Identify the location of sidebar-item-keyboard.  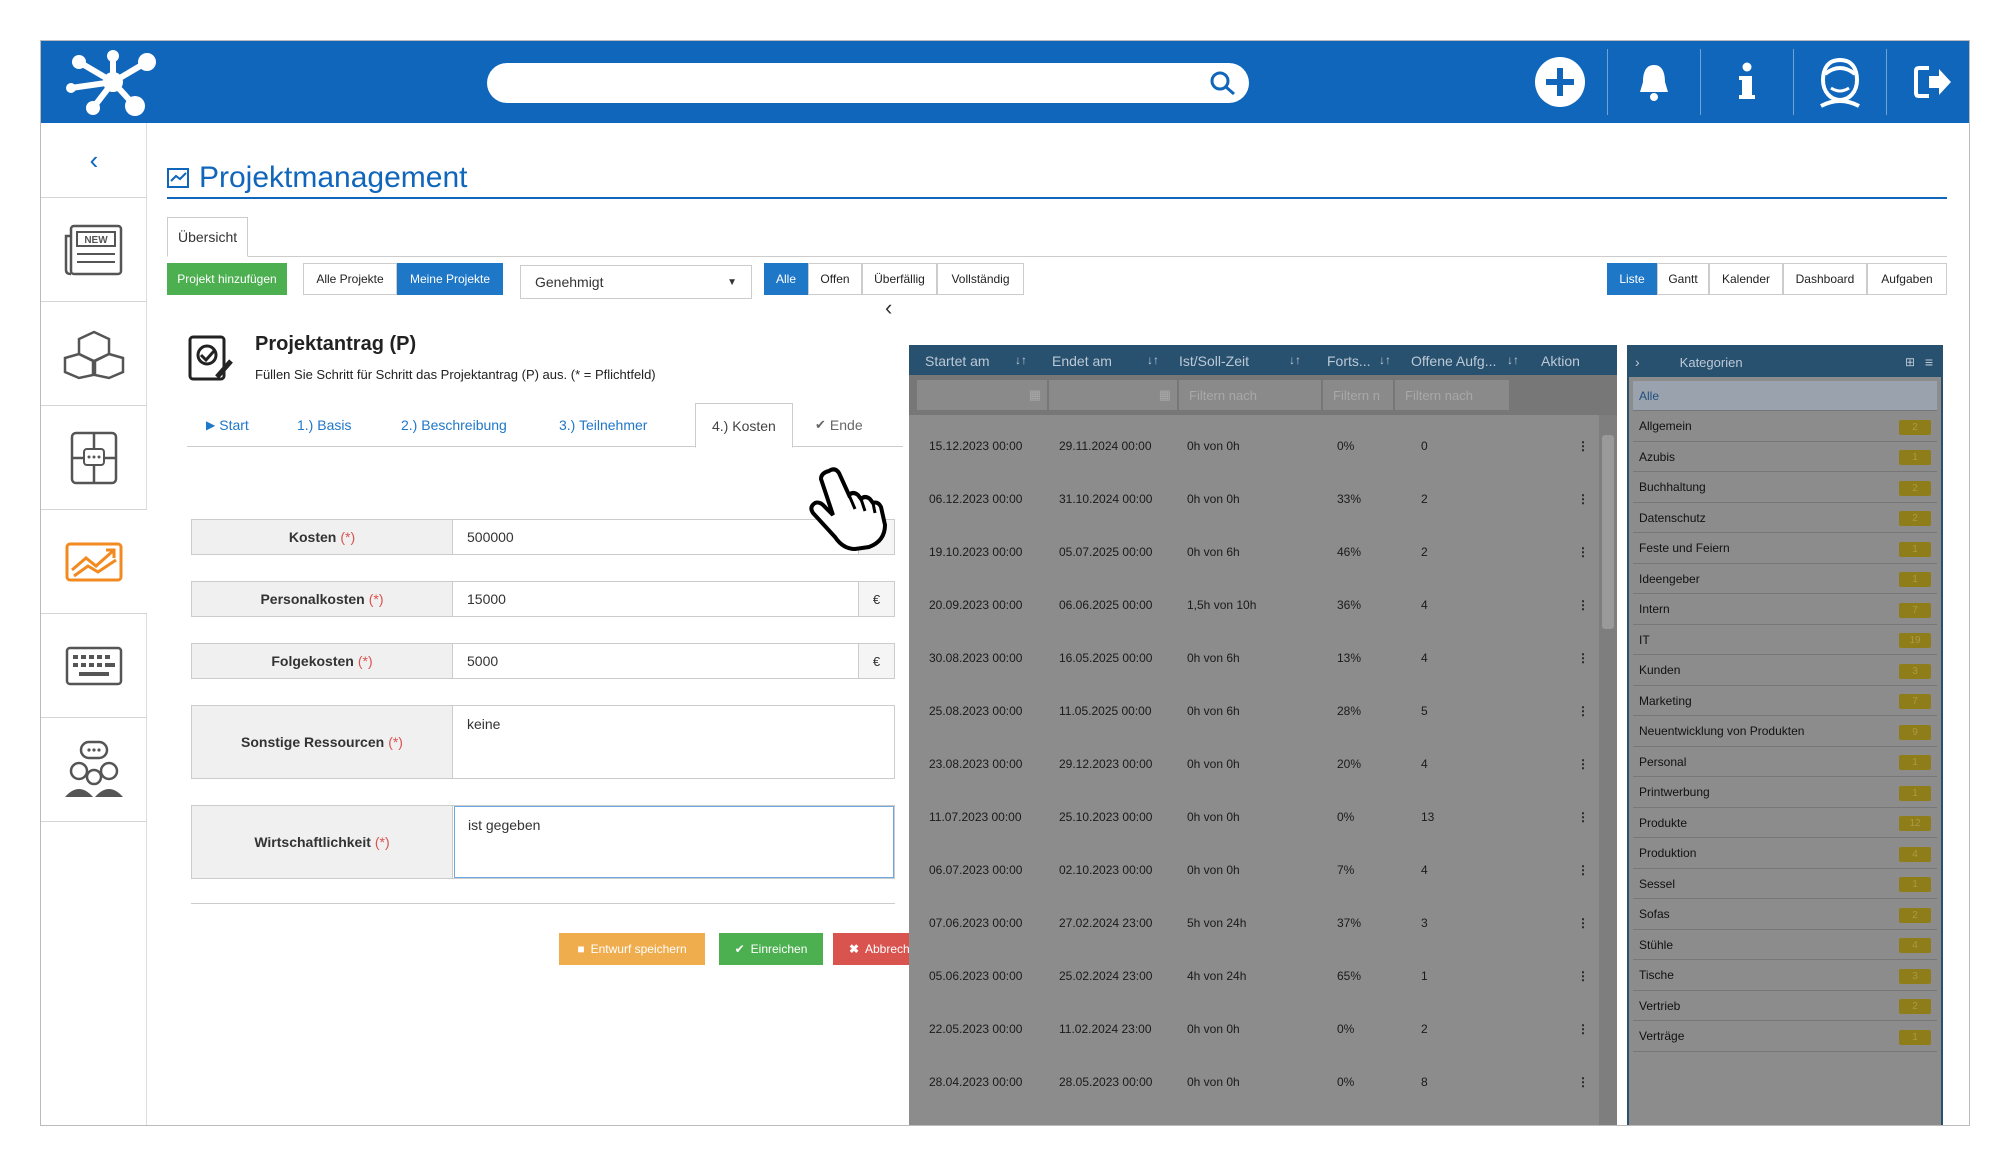
(94, 666).